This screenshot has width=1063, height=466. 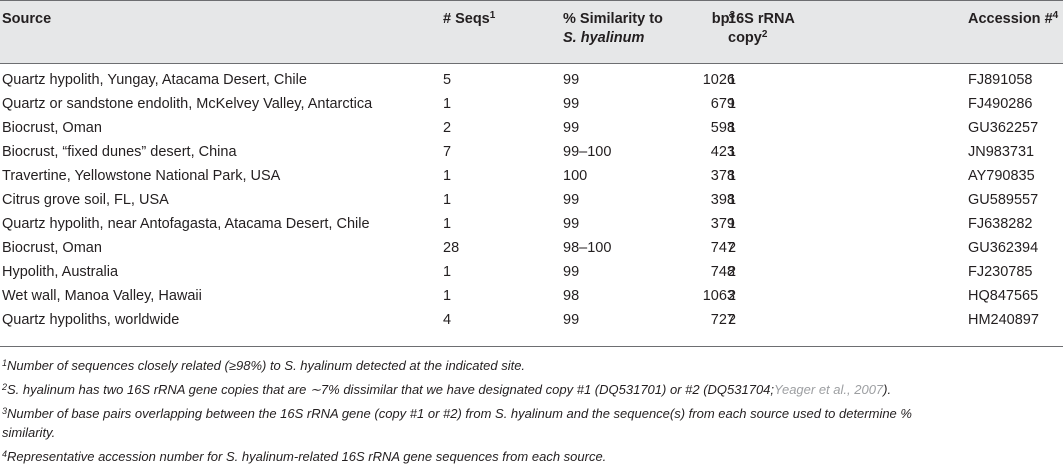 I want to click on table-row: Biocrust, Oman 2 99 1 598 GU362257, so click(x=531, y=128).